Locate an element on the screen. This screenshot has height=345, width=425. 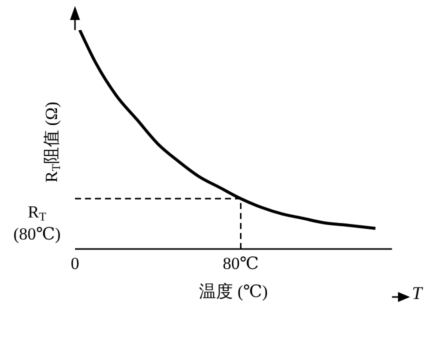
x-tick-label: 80℃ is located at coordinates (240, 264).